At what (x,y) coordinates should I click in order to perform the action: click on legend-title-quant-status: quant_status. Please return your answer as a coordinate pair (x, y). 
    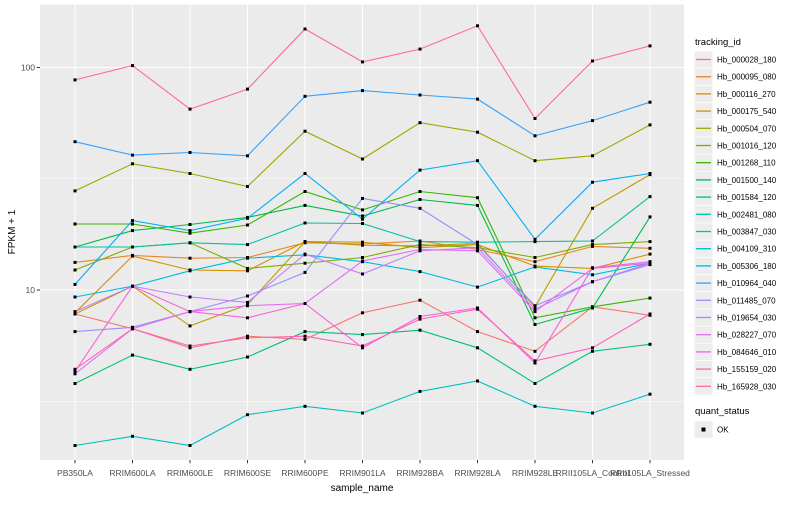
    Looking at the image, I should click on (722, 411).